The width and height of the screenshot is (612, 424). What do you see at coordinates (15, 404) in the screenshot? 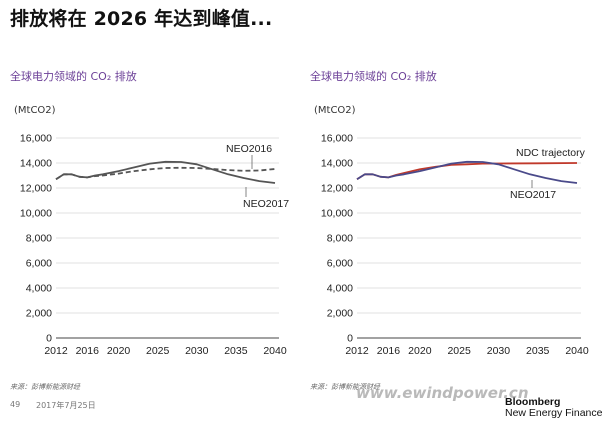
I see `page-number: 49` at bounding box center [15, 404].